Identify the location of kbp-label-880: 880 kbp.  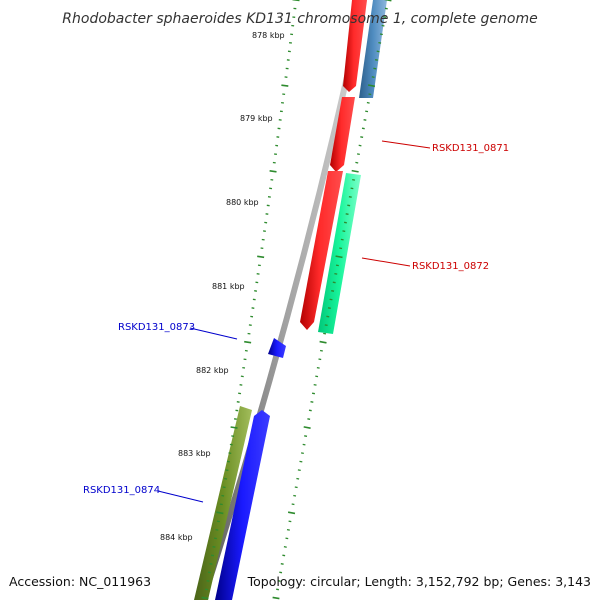
(242, 202).